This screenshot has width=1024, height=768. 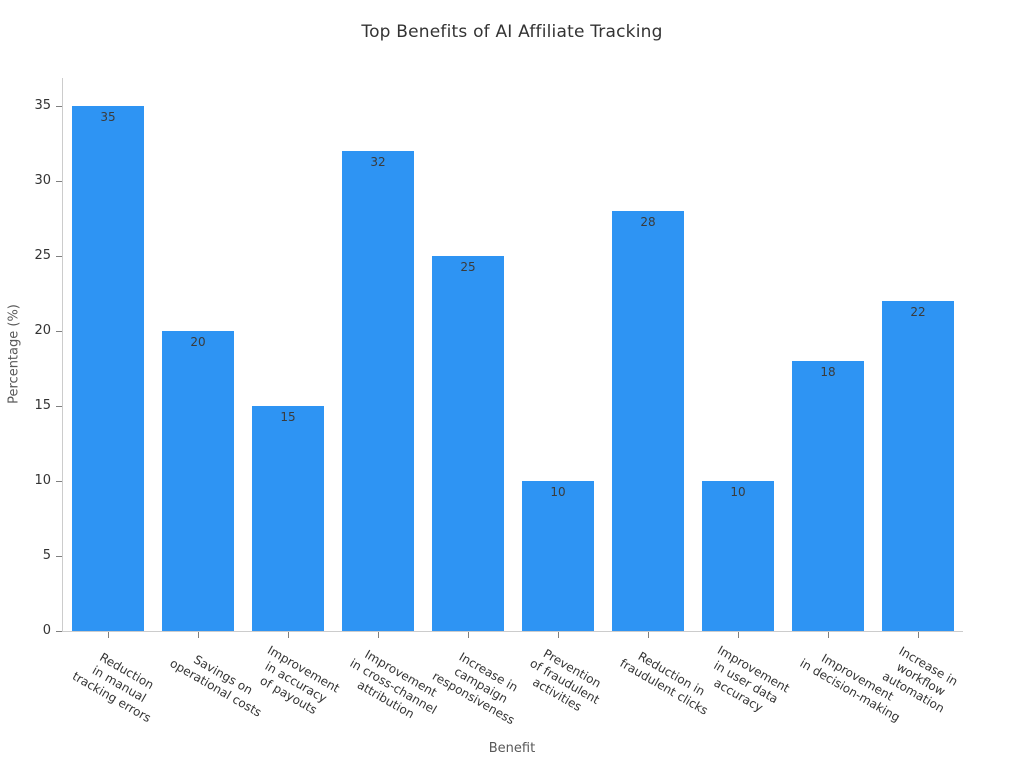 I want to click on y-axis-title: Percentage (%), so click(x=14, y=354).